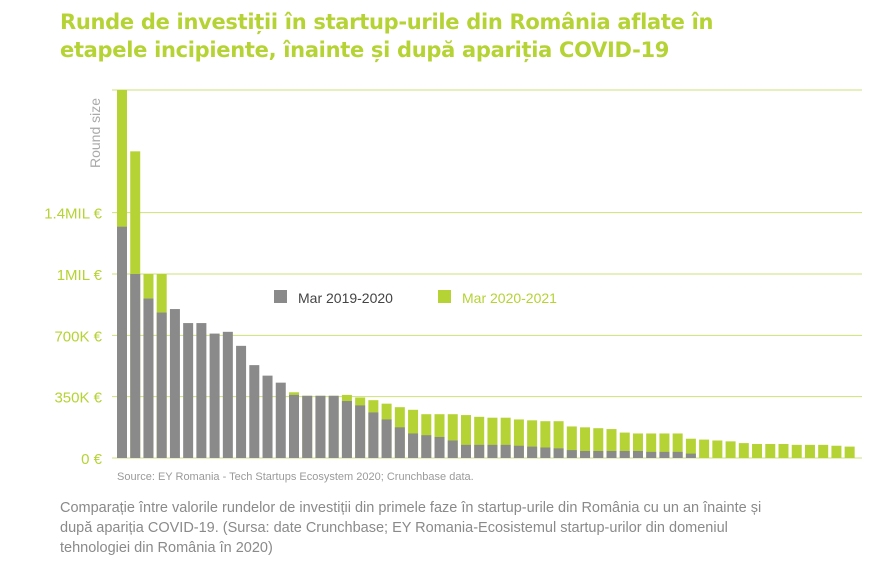 The width and height of the screenshot is (887, 569). What do you see at coordinates (166, 548) in the screenshot?
I see `caption-line-3: tehnologiei din România în 2020)` at bounding box center [166, 548].